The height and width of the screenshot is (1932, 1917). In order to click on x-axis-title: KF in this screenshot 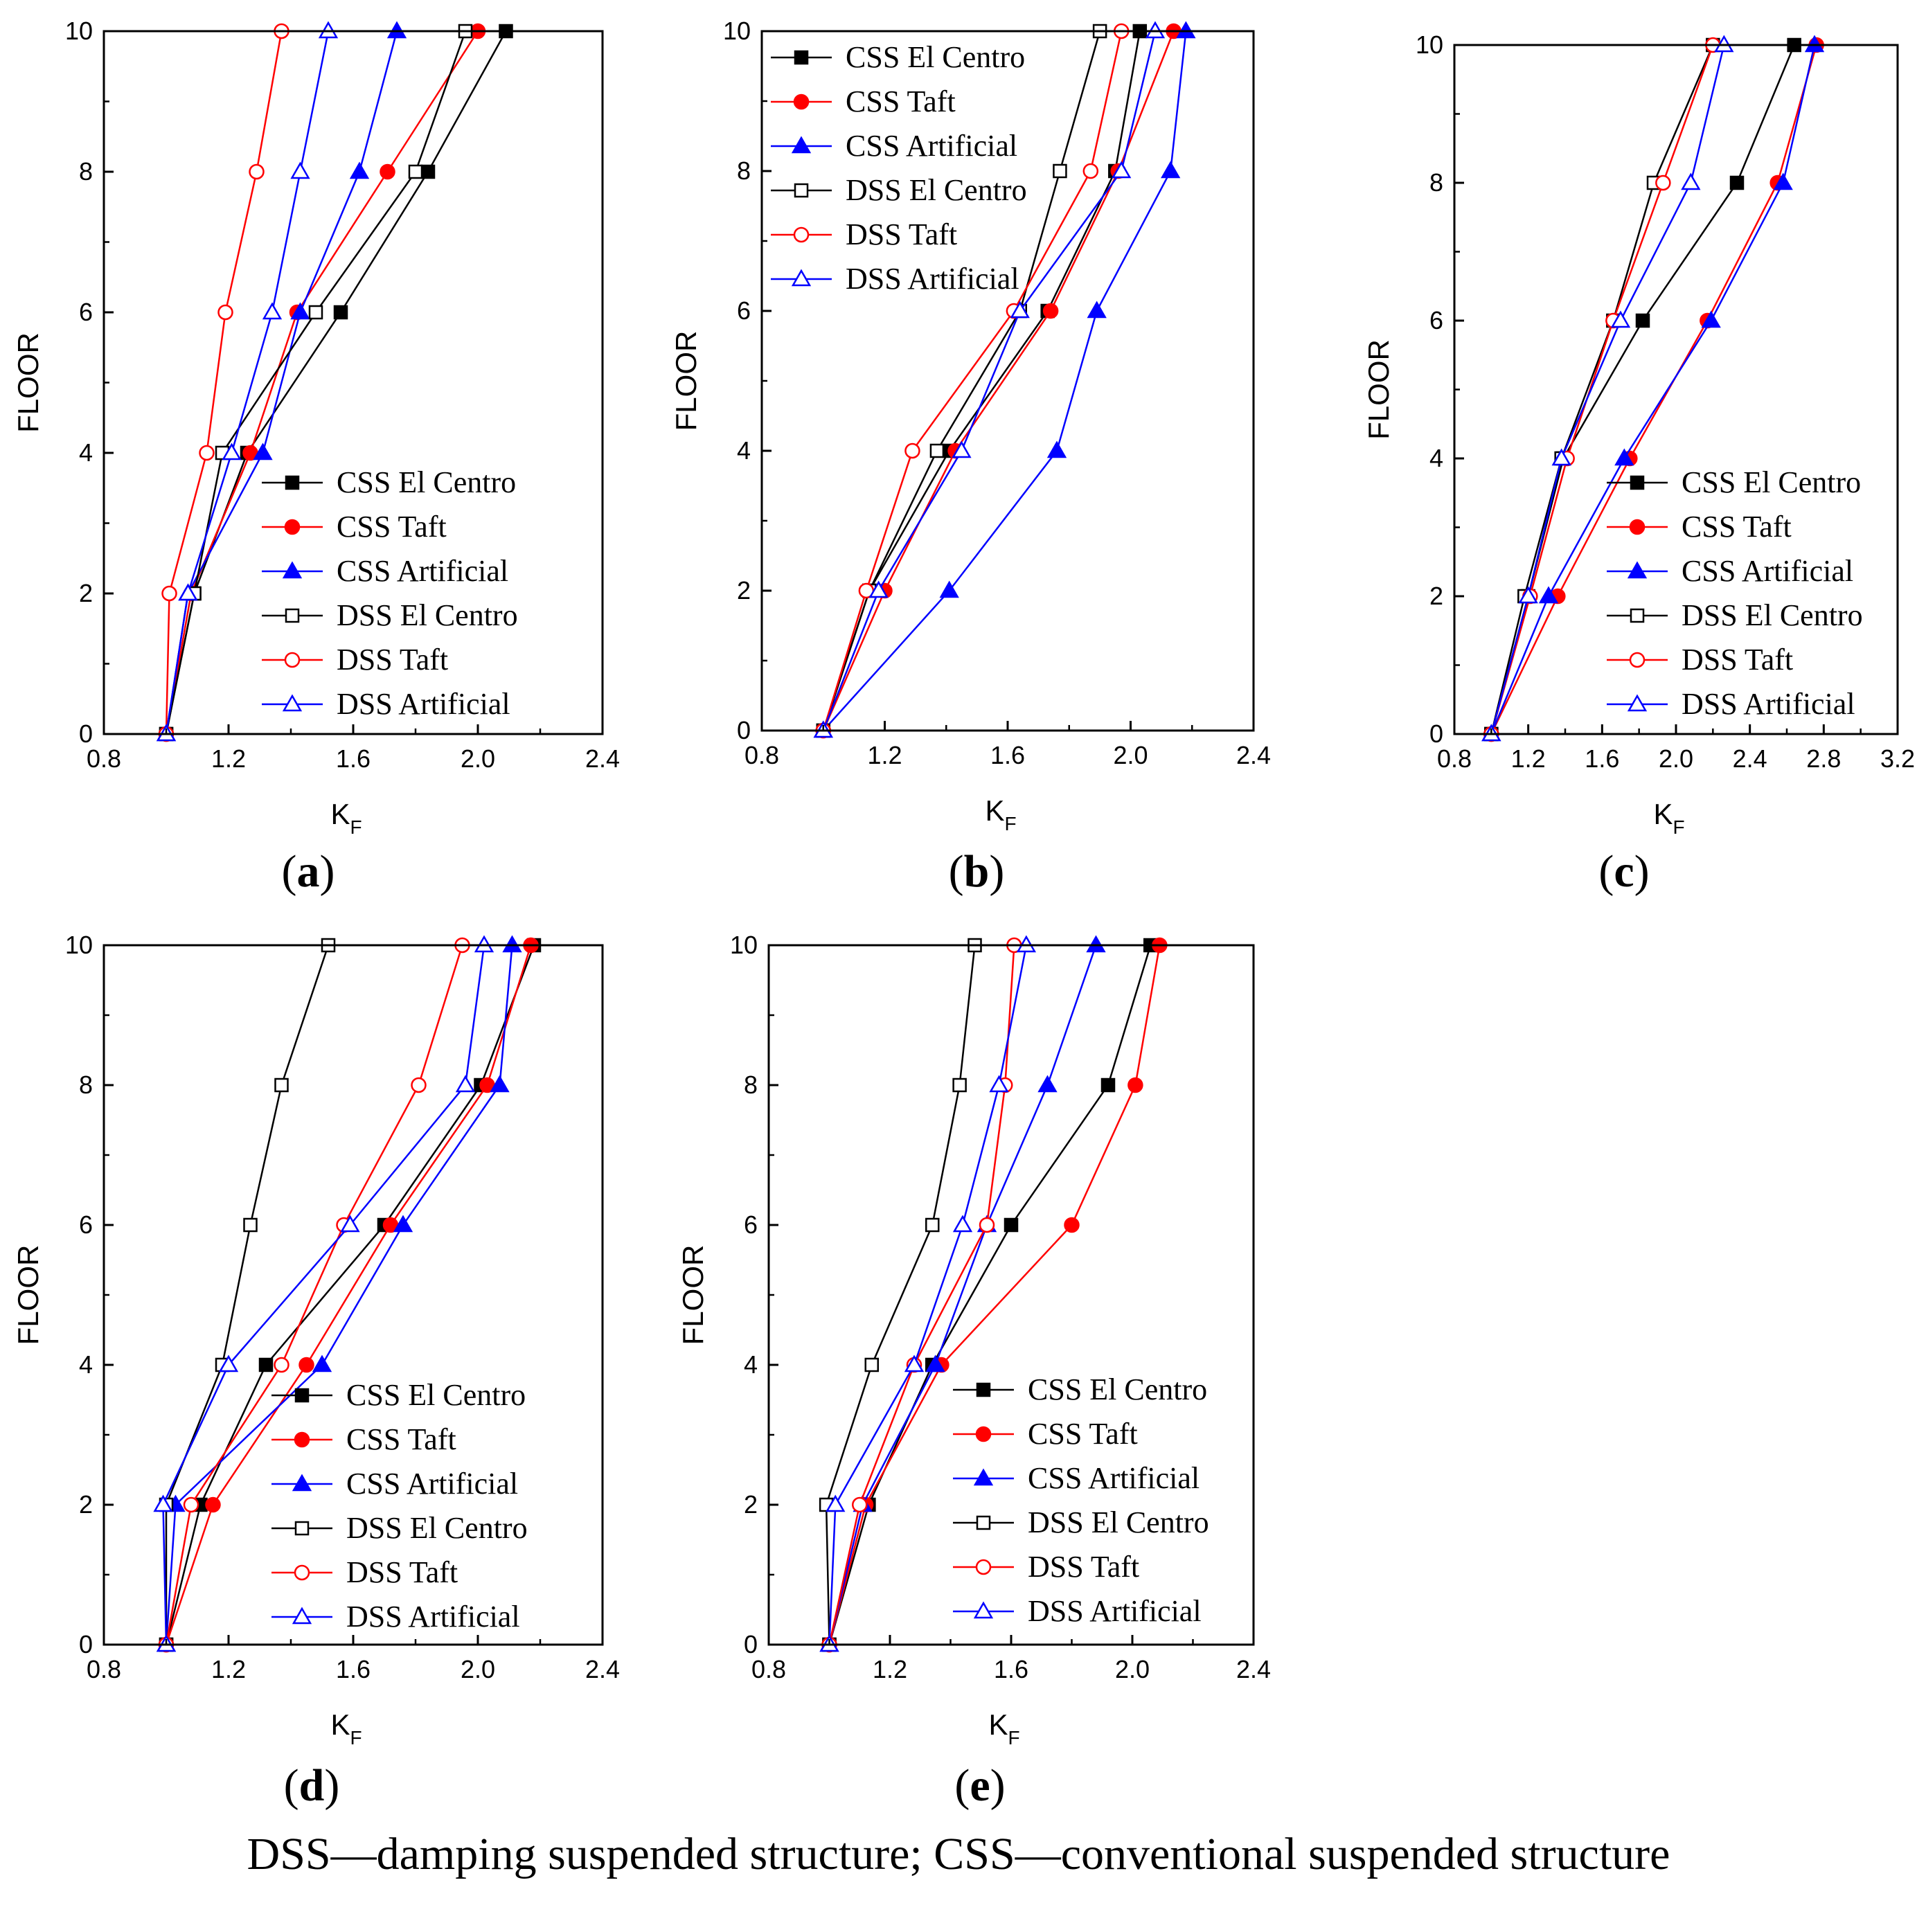, I will do `click(1003, 1728)`.